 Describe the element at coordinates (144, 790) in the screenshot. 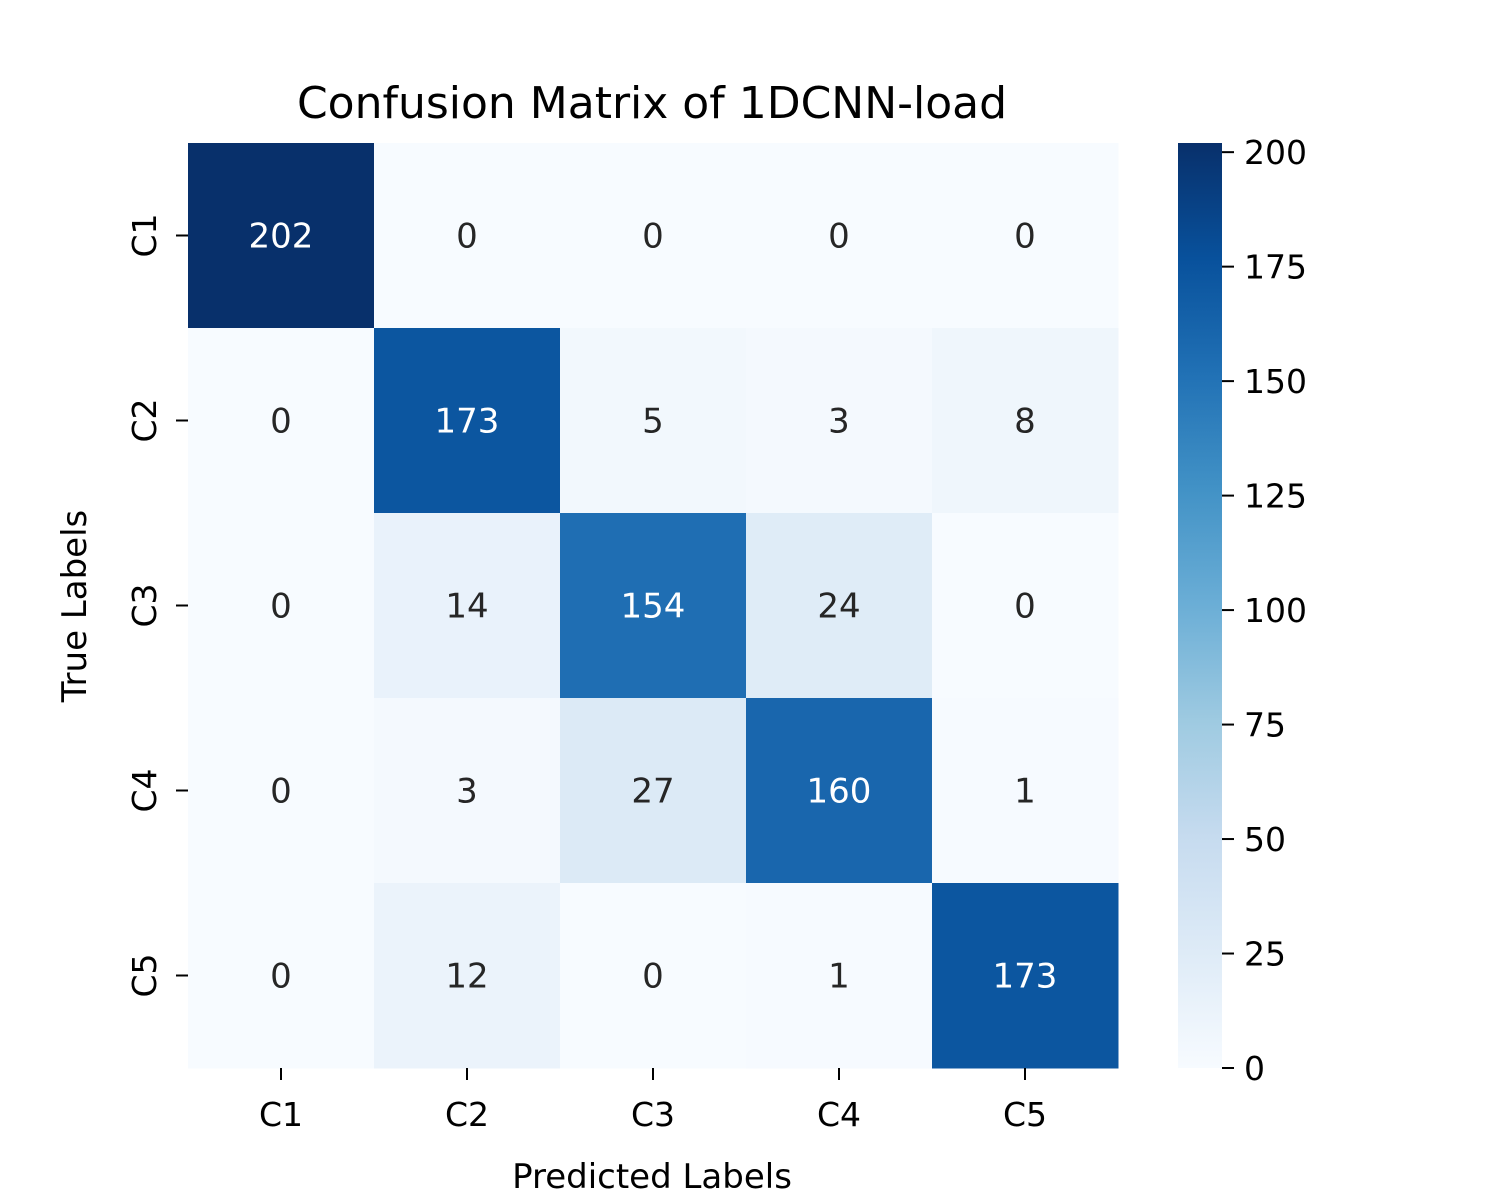

I see `y-tick-label: C4` at that location.